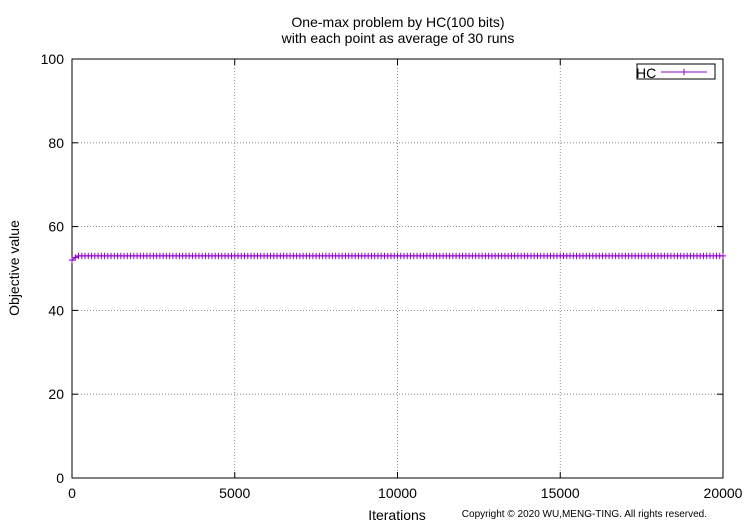 The height and width of the screenshot is (525, 750). What do you see at coordinates (14, 268) in the screenshot?
I see `y-axis-label: Objective value` at bounding box center [14, 268].